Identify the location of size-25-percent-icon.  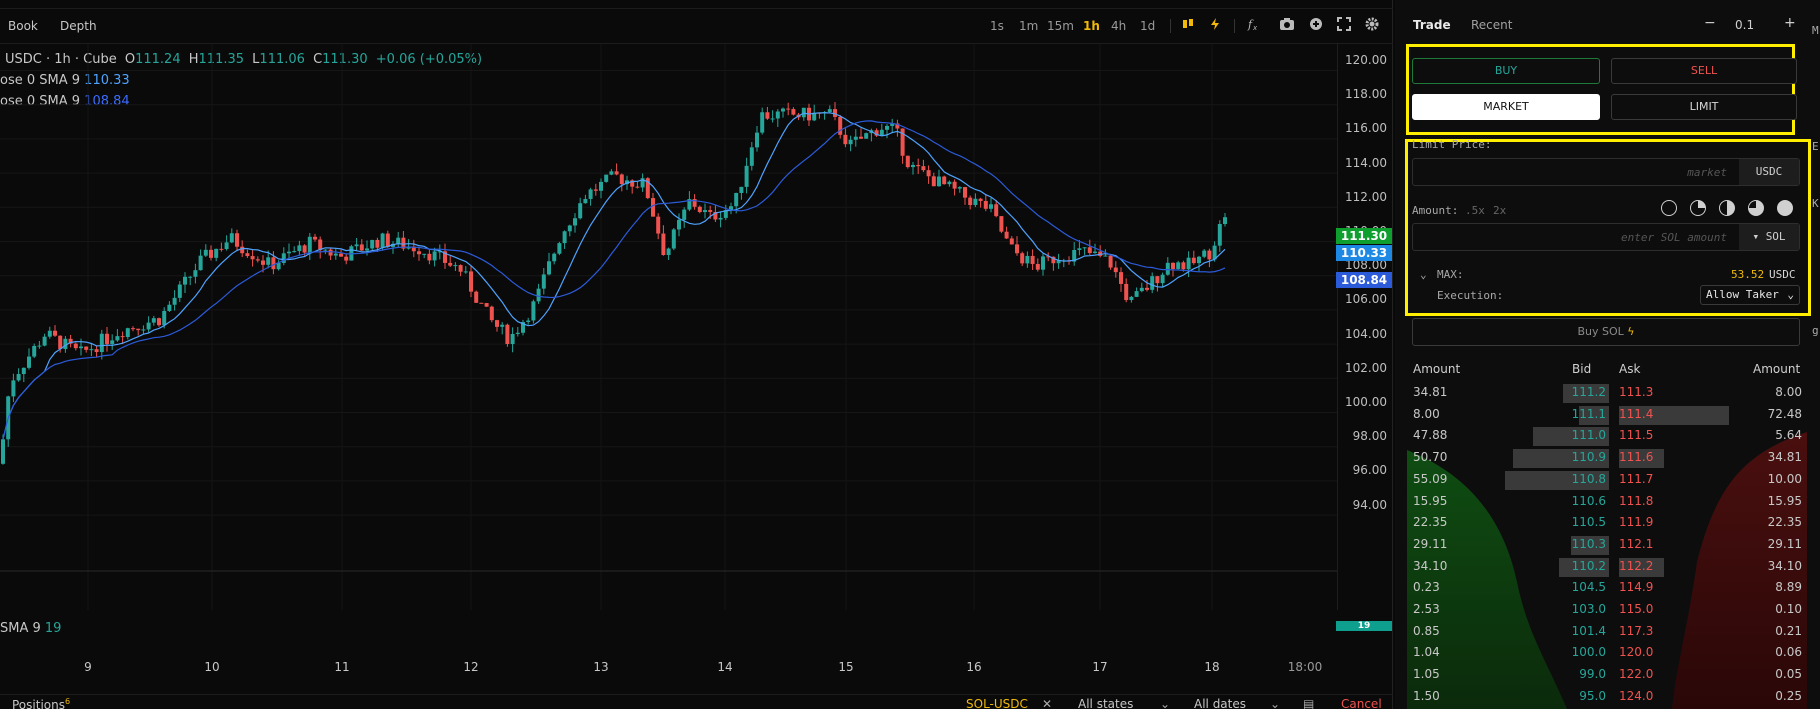
(1698, 208).